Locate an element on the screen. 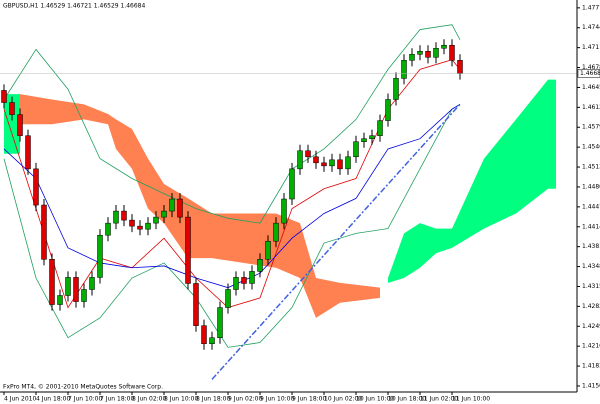  y-tick-label: 1.42160 is located at coordinates (591, 346).